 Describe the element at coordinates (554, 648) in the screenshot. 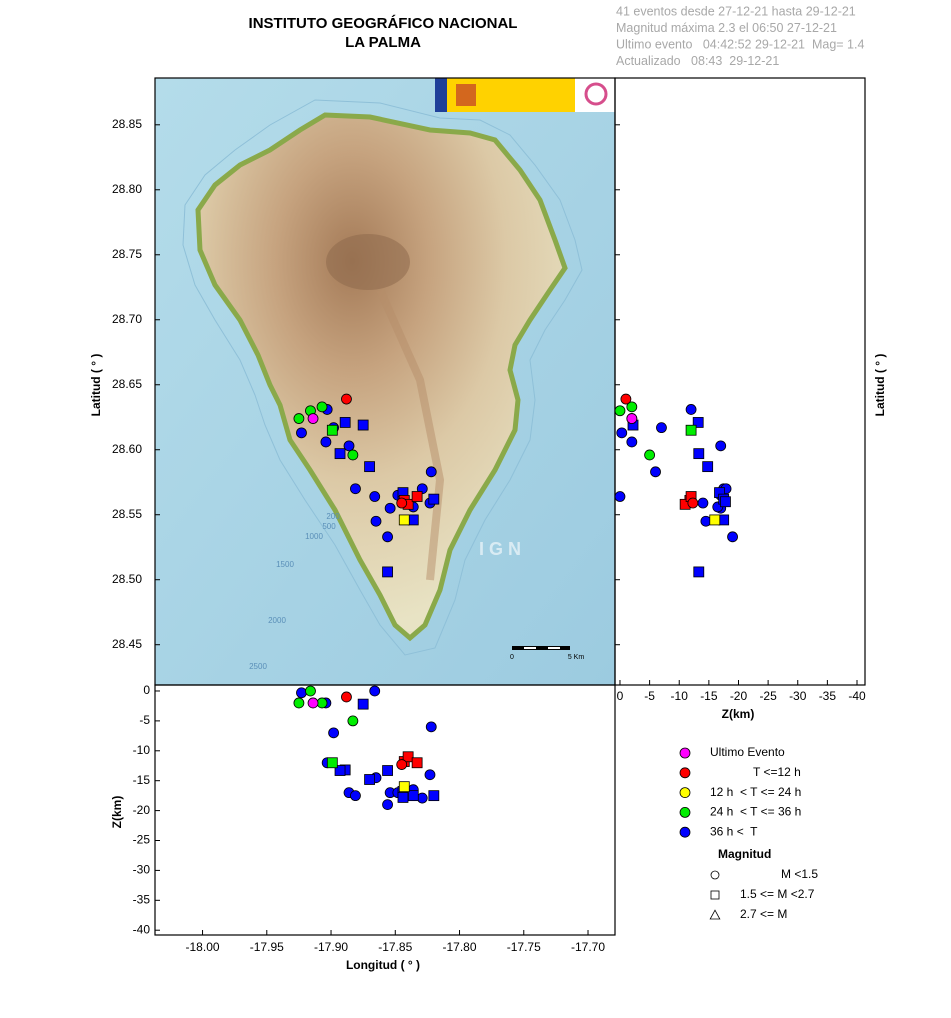

I see `scale-bar-seg` at that location.